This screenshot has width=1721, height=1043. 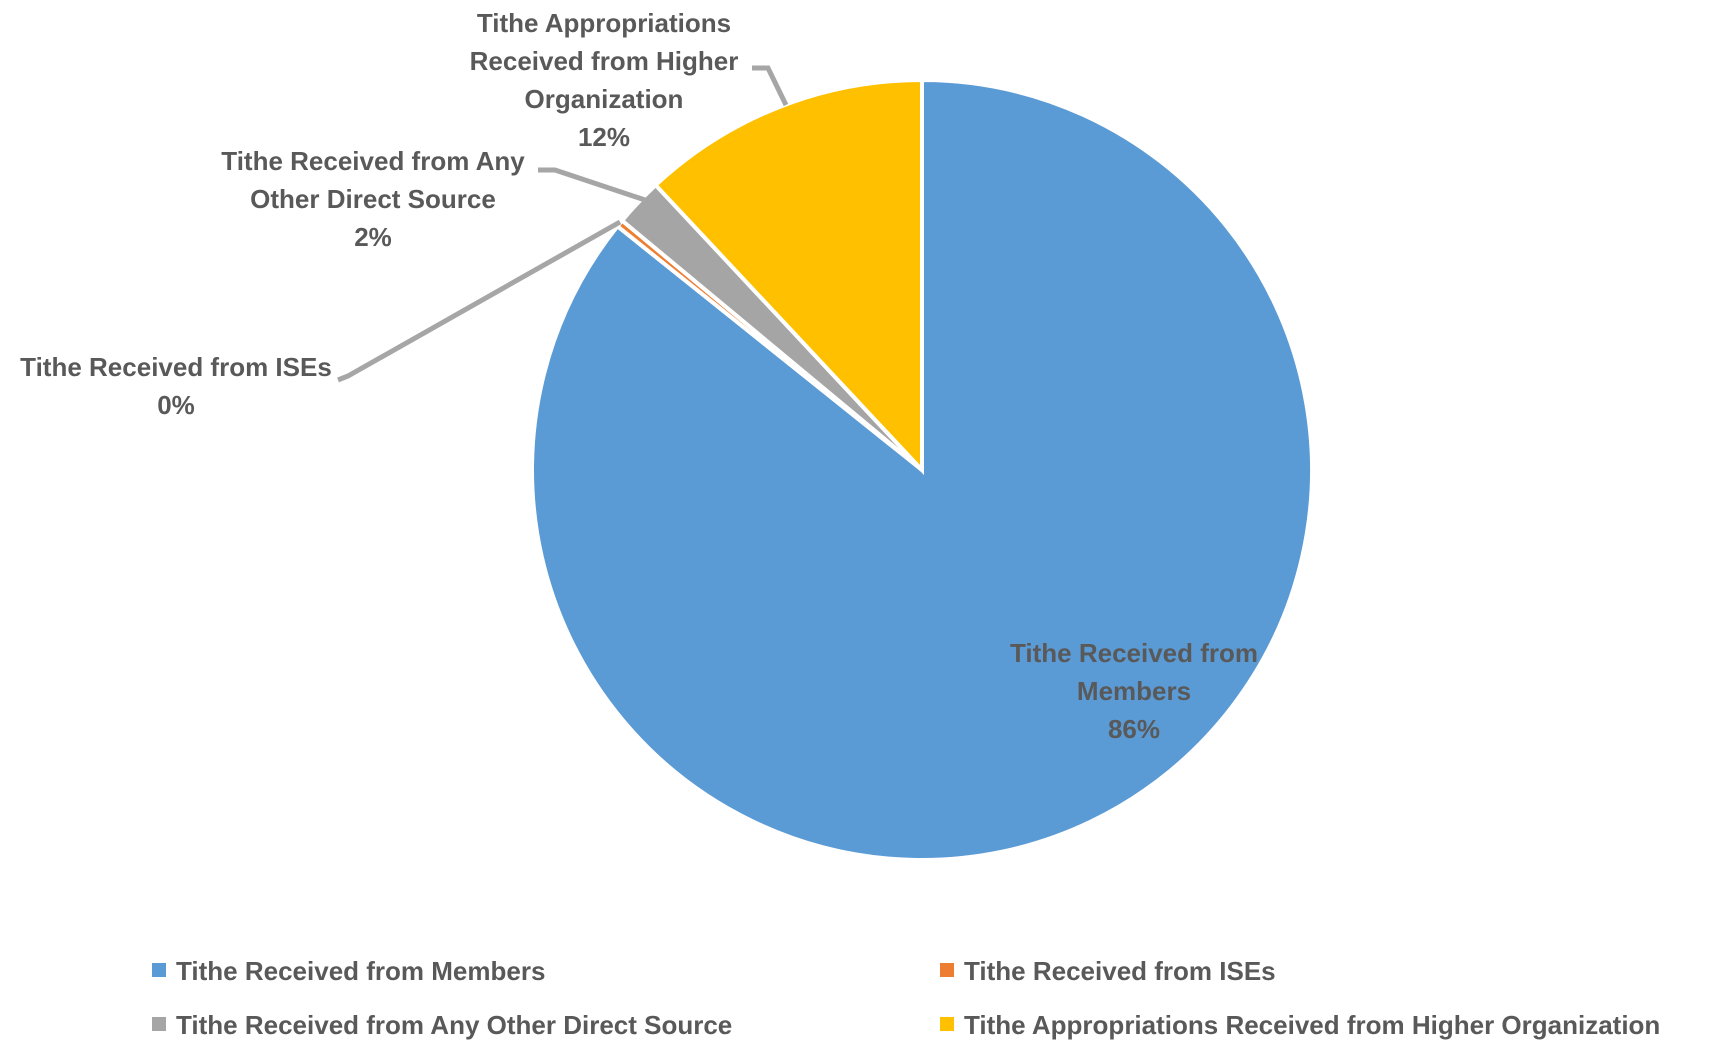 I want to click on data-label-line: Other Direct Source, so click(x=373, y=199).